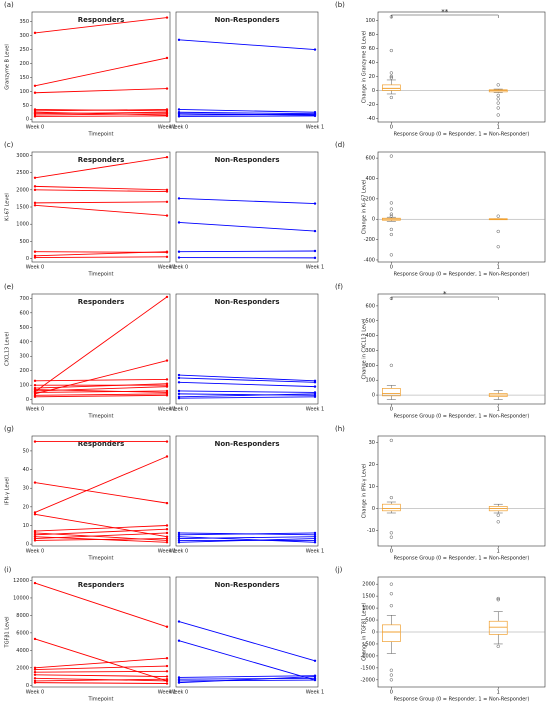 The height and width of the screenshot is (709, 550). What do you see at coordinates (369, 644) in the screenshot?
I see `y-tick-label: -500` at bounding box center [369, 644].